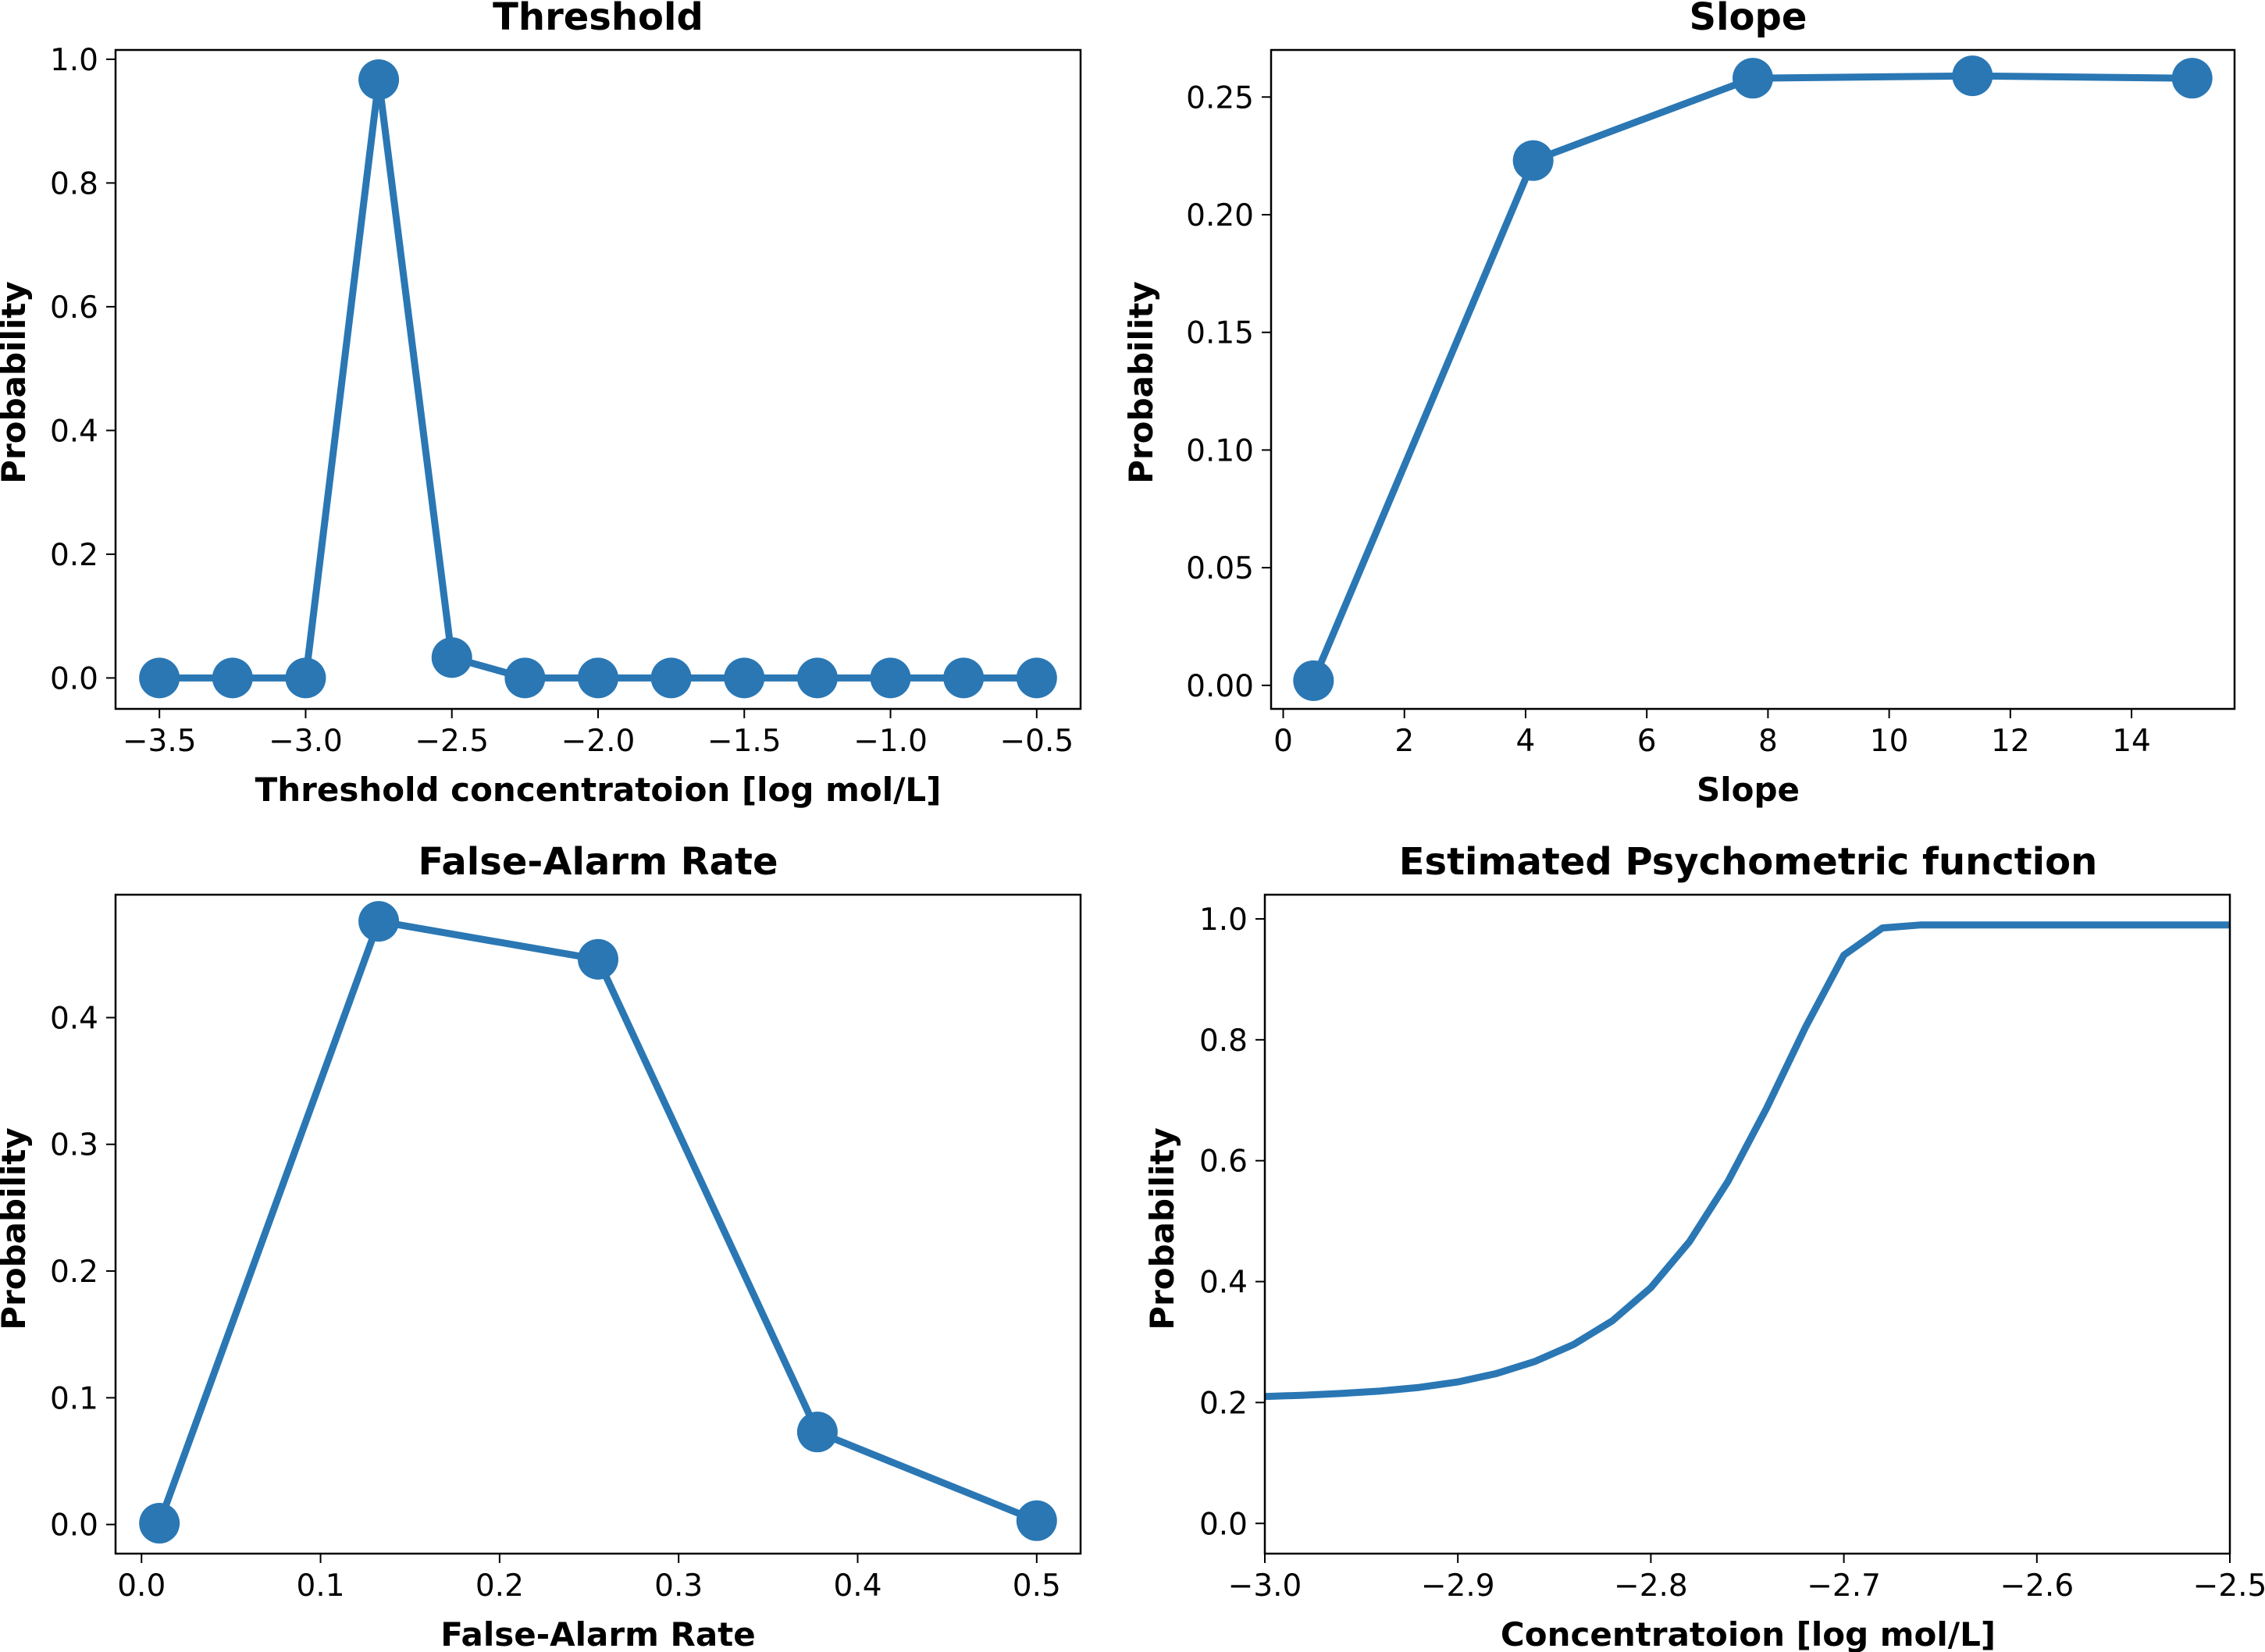 The width and height of the screenshot is (2265, 1652). What do you see at coordinates (74, 1399) in the screenshot?
I see `y-tick-label: 0.1` at bounding box center [74, 1399].